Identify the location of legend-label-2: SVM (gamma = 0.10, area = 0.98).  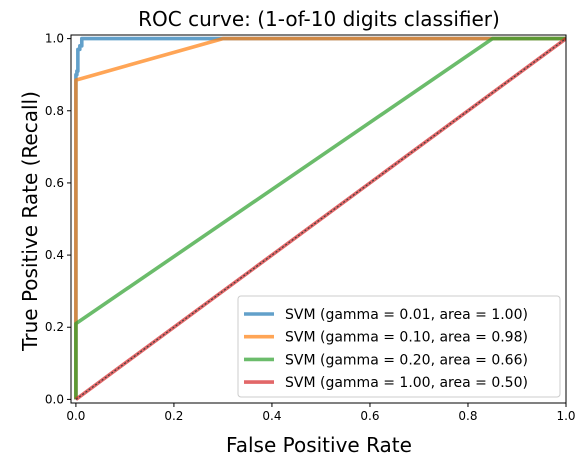
(406, 338).